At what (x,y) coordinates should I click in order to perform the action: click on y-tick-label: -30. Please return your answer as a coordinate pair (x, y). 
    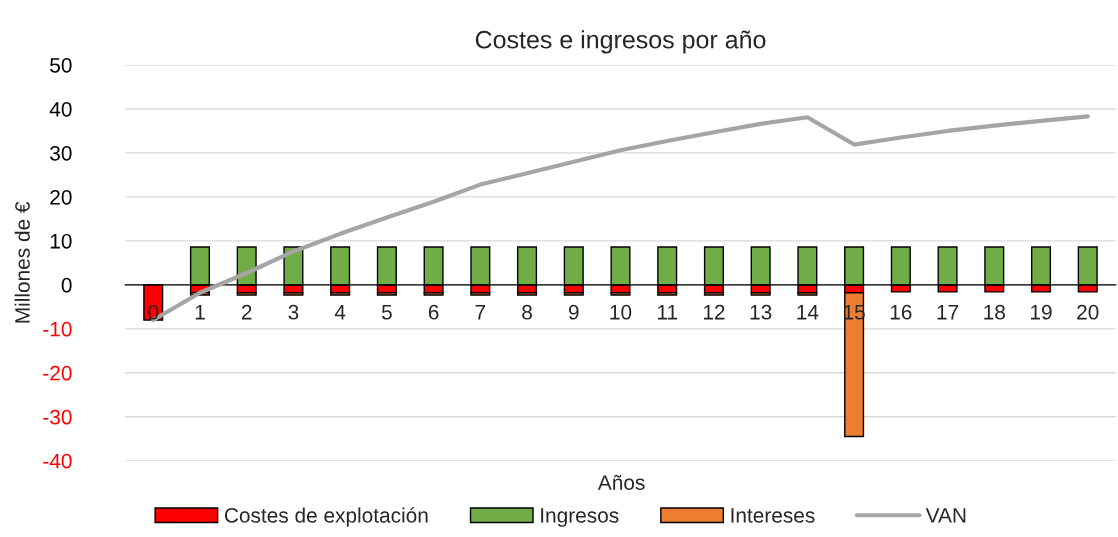
    Looking at the image, I should click on (57, 417).